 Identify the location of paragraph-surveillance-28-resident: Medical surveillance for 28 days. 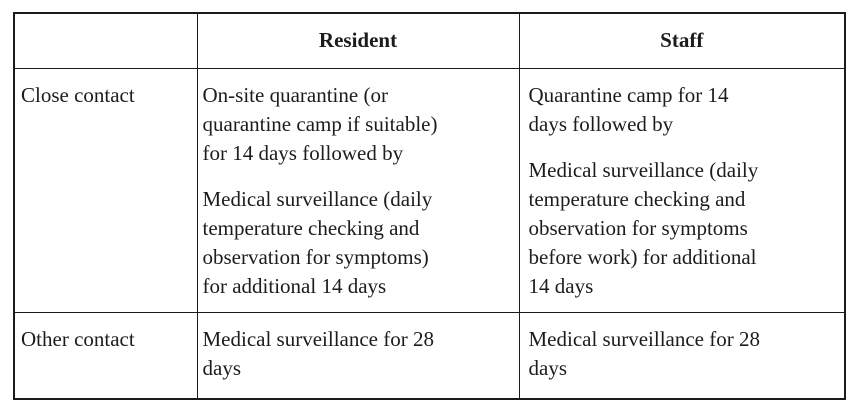
(318, 353).